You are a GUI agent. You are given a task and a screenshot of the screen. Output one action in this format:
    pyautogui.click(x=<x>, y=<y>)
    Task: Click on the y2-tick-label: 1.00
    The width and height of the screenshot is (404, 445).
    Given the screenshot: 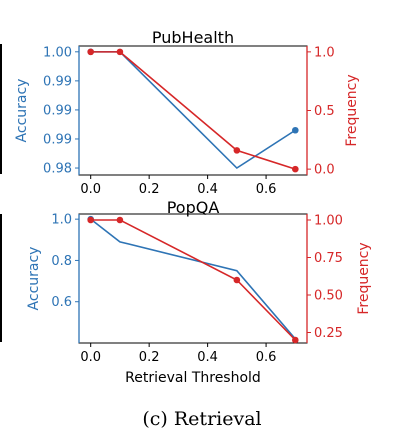 What is the action you would take?
    pyautogui.click(x=328, y=221)
    